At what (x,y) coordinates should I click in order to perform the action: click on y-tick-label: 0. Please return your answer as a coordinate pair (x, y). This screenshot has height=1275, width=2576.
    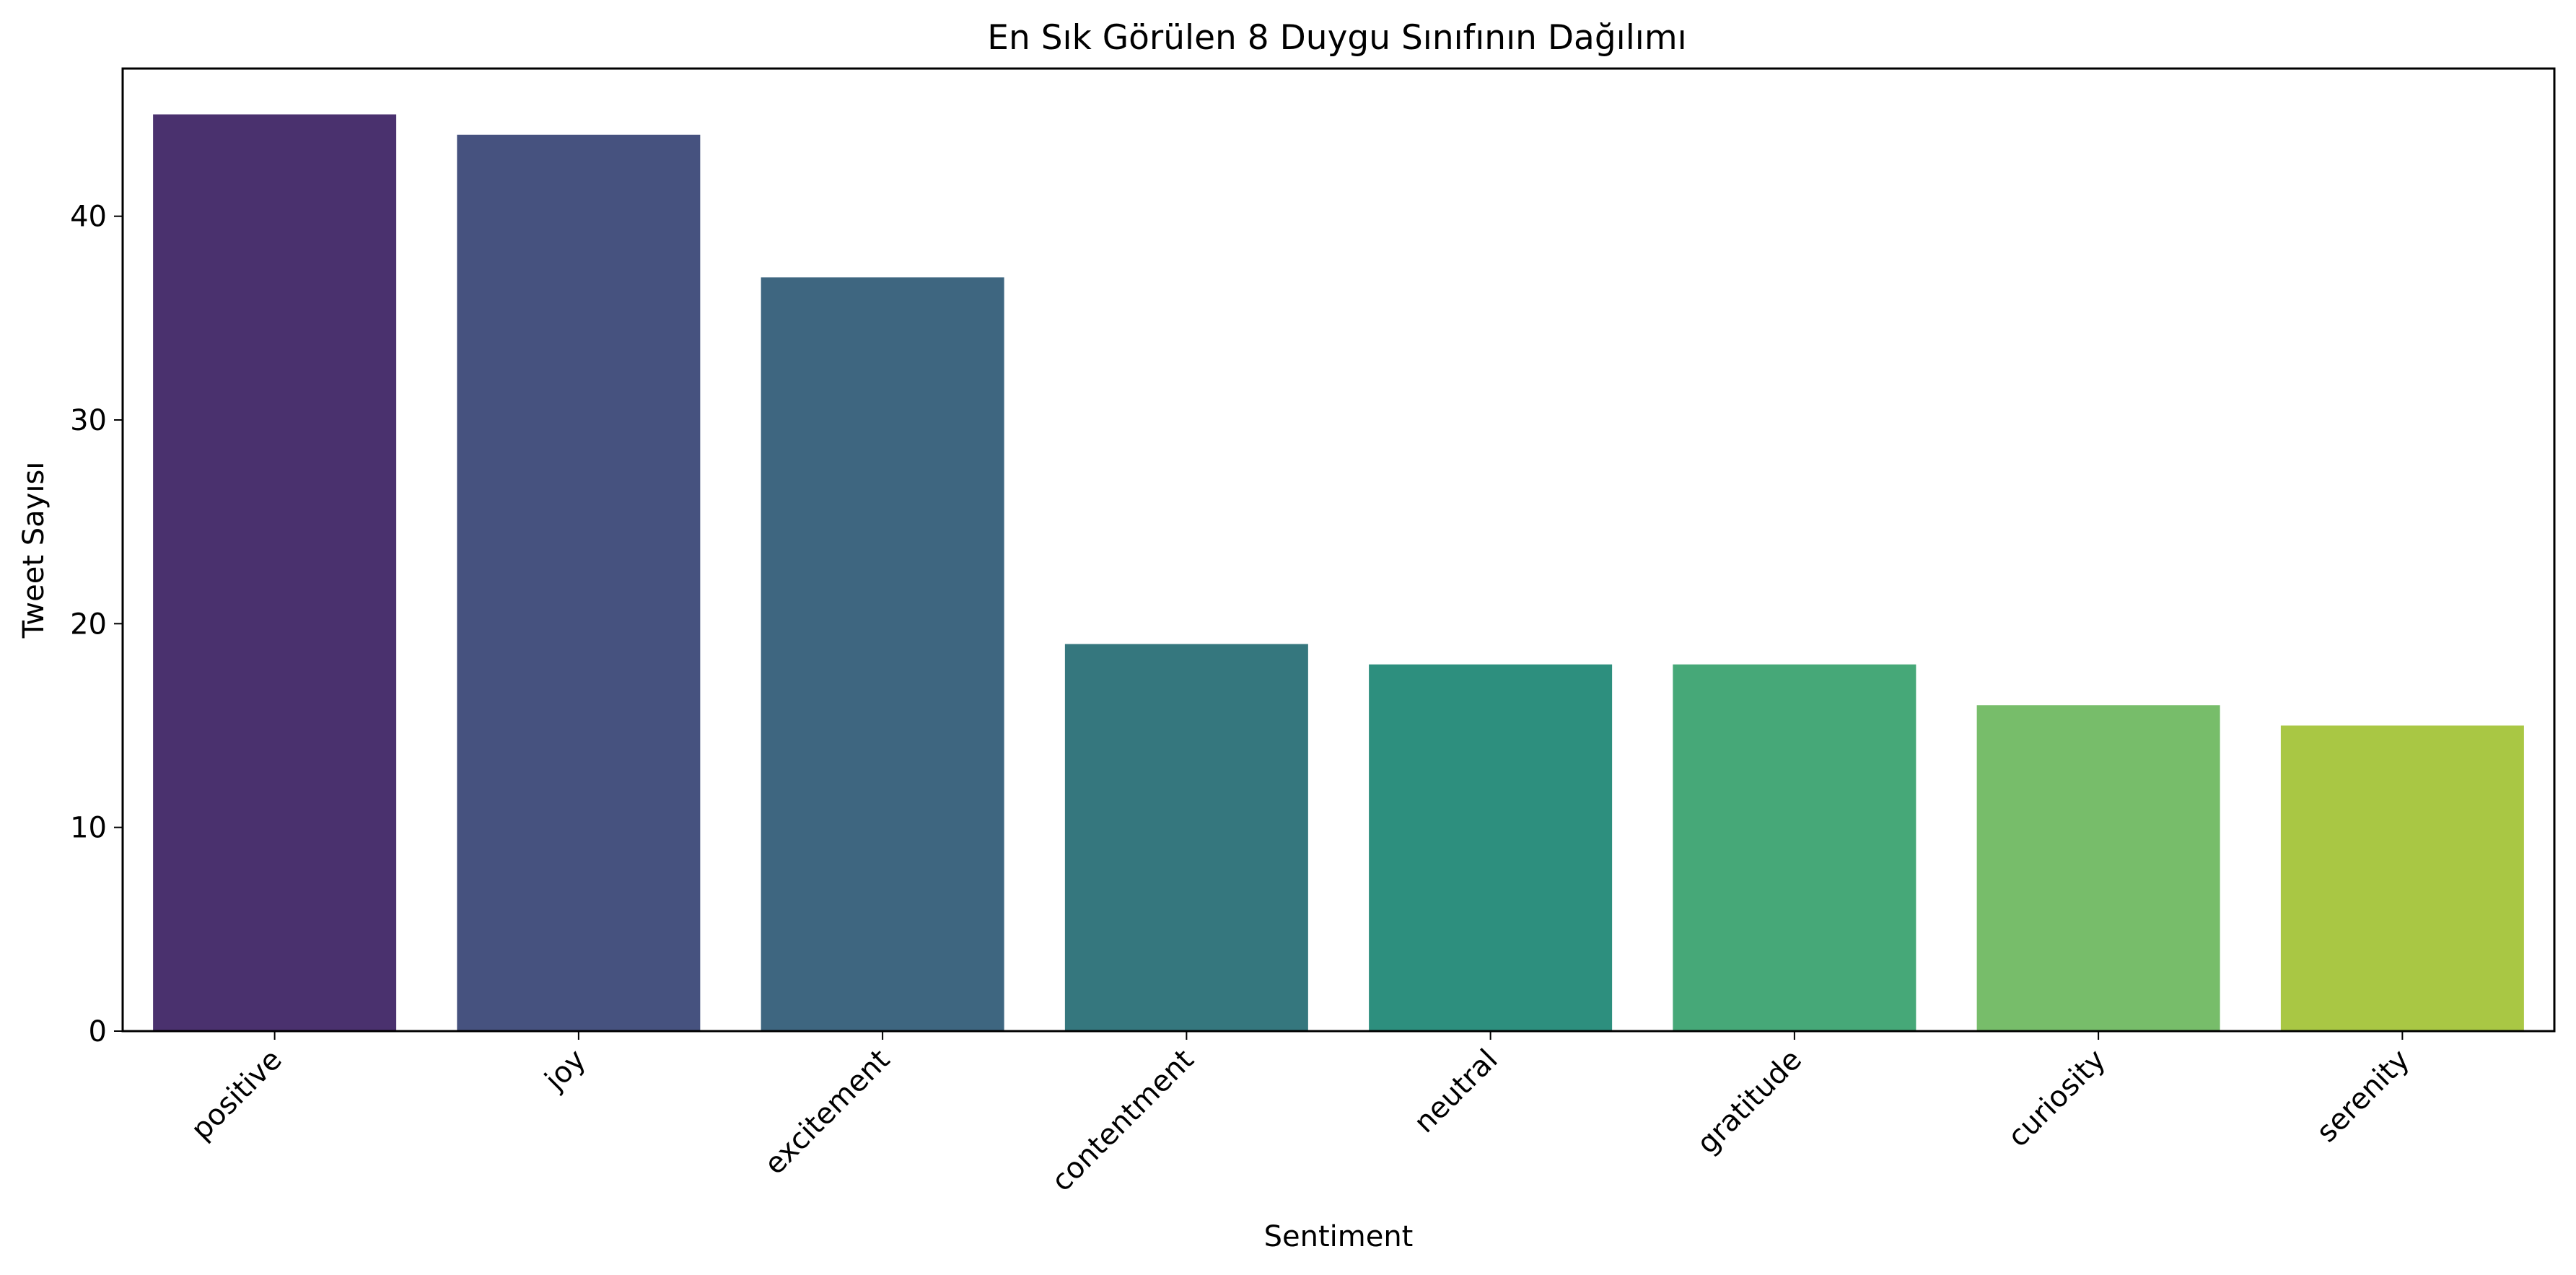
    Looking at the image, I should click on (98, 1032).